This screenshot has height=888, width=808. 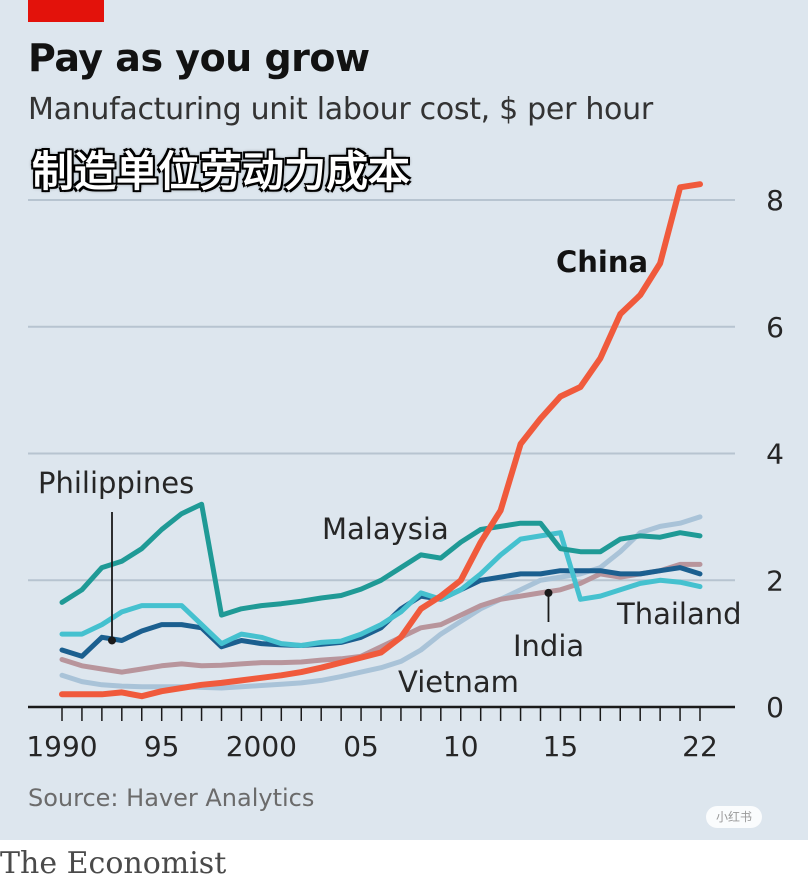 I want to click on y-tick-label: 4, so click(x=775, y=454).